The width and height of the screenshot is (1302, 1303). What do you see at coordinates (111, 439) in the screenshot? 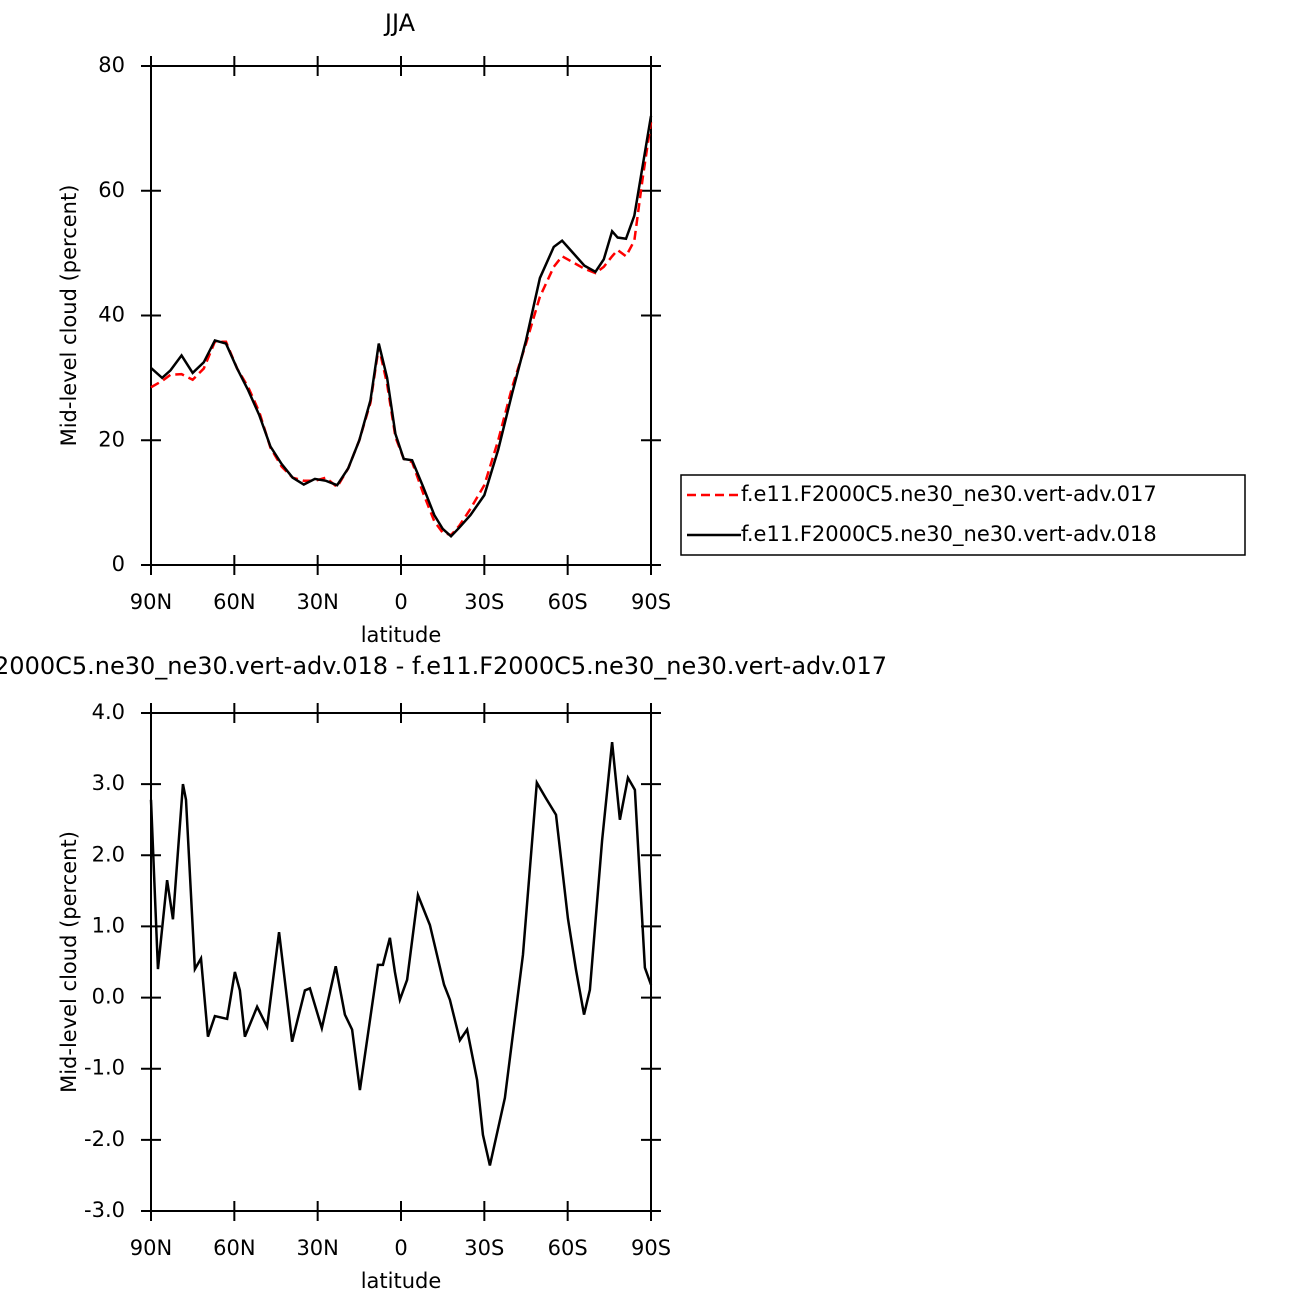
I see `y-tick-label: 20` at bounding box center [111, 439].